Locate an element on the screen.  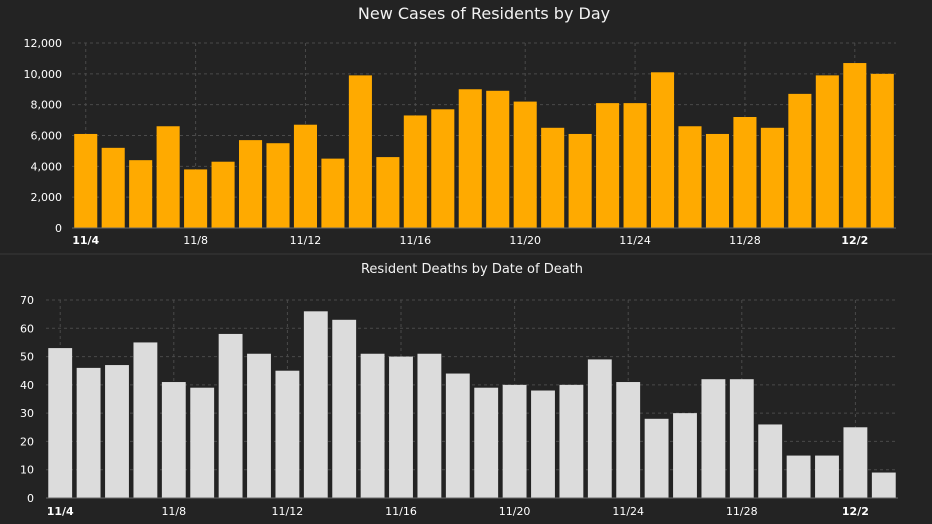
y-tick-label: 2,000 is located at coordinates (47, 197).